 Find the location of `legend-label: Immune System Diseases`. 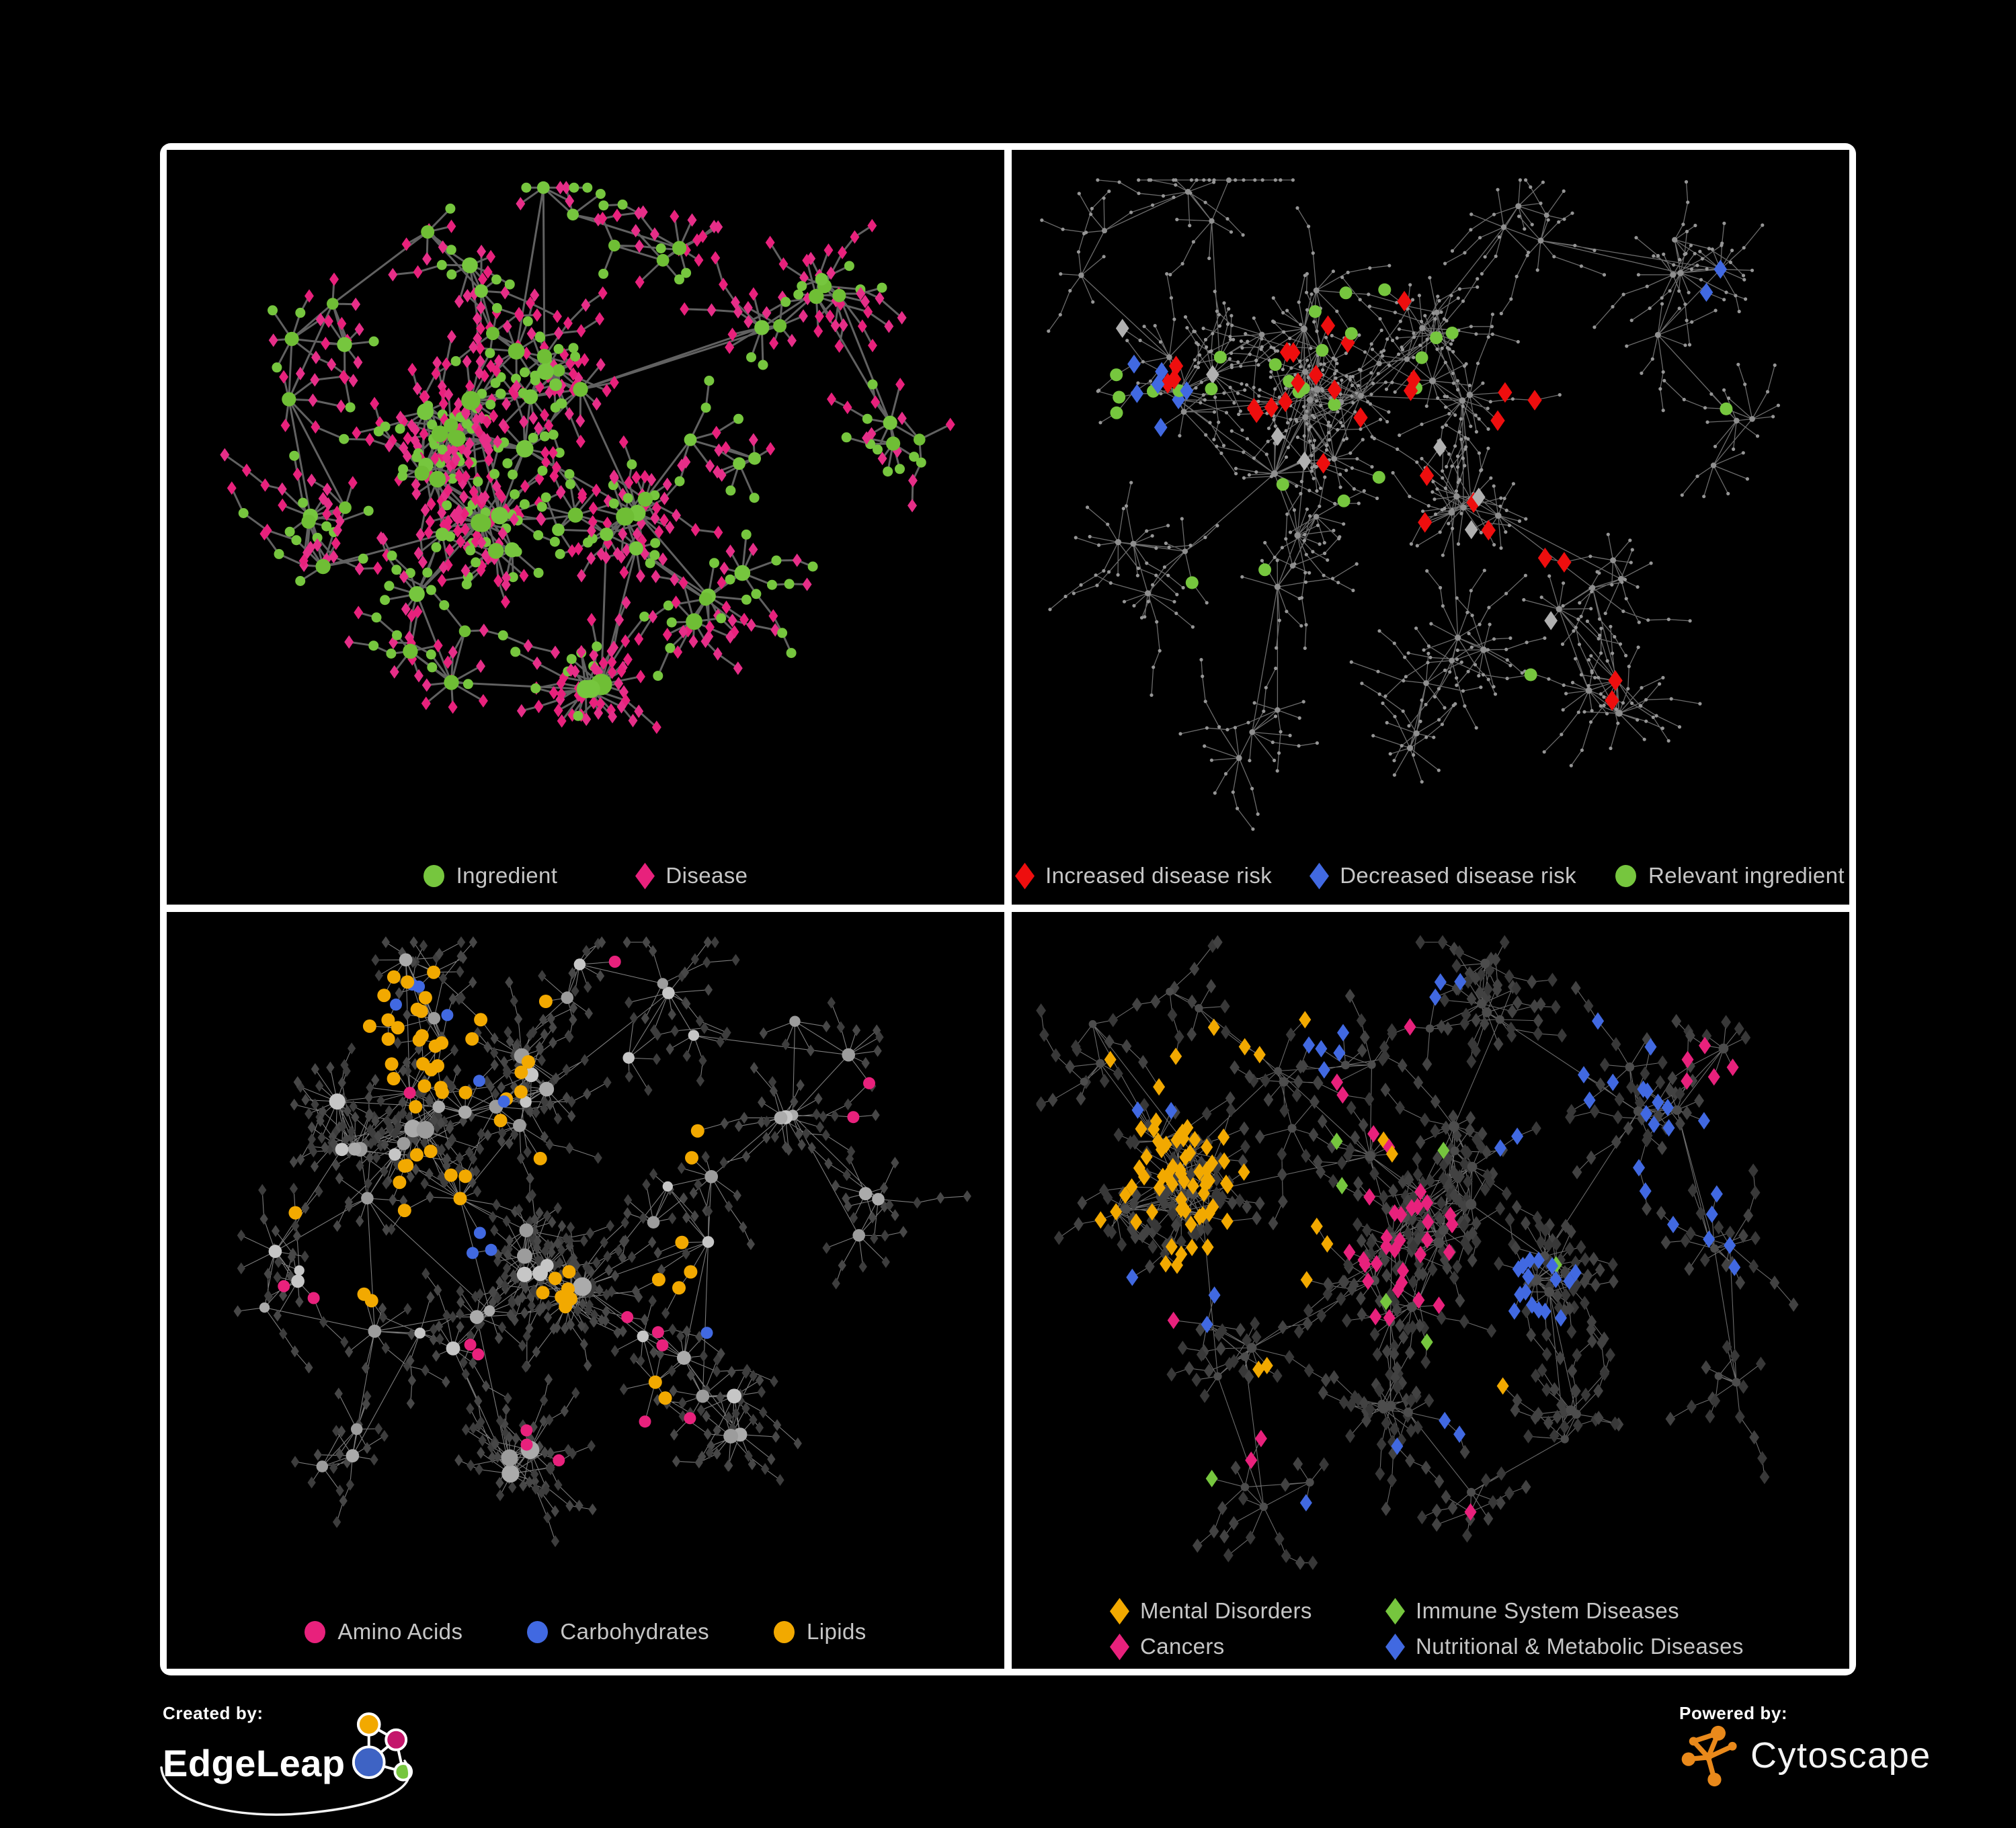

legend-label: Immune System Diseases is located at coordinates (1548, 1610).